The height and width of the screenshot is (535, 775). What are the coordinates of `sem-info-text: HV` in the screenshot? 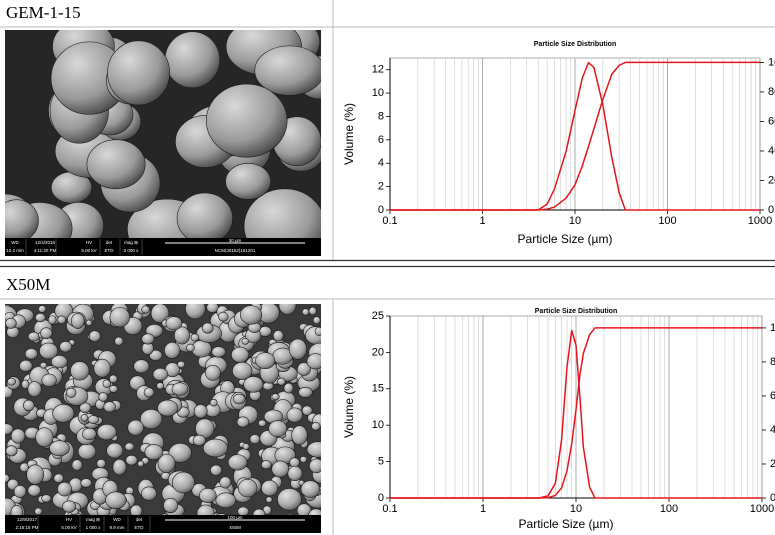 It's located at (69, 519).